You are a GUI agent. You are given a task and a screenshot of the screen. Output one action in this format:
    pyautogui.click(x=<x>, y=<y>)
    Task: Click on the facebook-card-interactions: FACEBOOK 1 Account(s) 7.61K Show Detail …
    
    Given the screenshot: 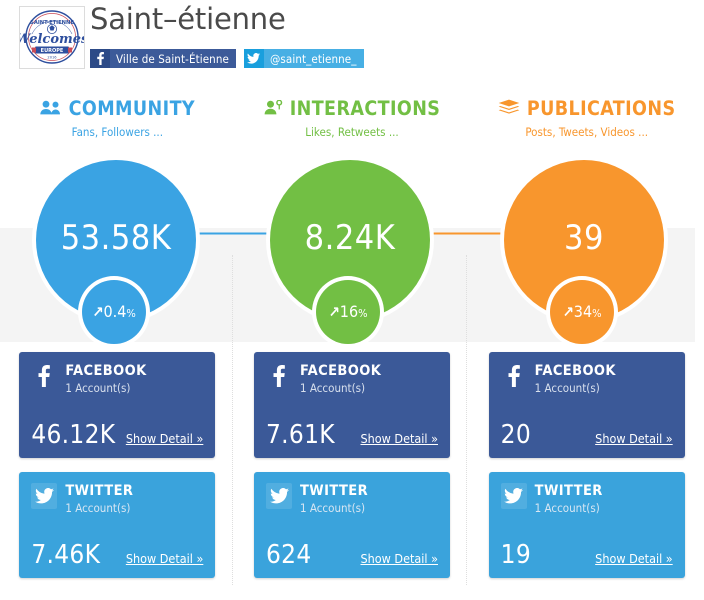 What is the action you would take?
    pyautogui.click(x=352, y=405)
    